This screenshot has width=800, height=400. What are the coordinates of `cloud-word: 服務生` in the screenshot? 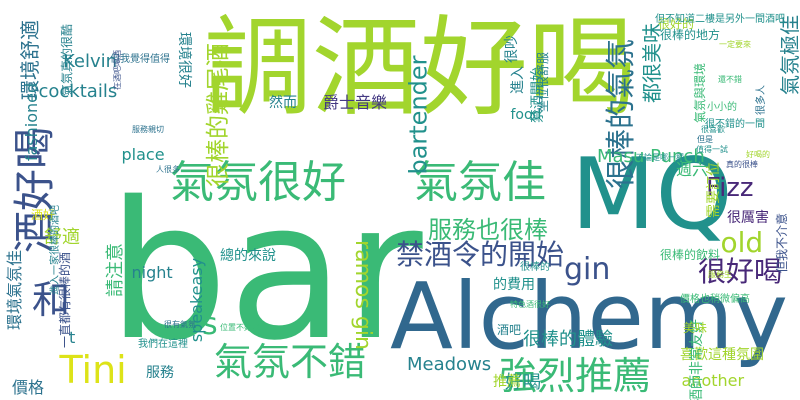 It's located at (720, 274).